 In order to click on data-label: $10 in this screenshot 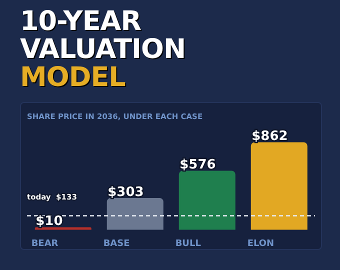, I will do `click(49, 221)`.